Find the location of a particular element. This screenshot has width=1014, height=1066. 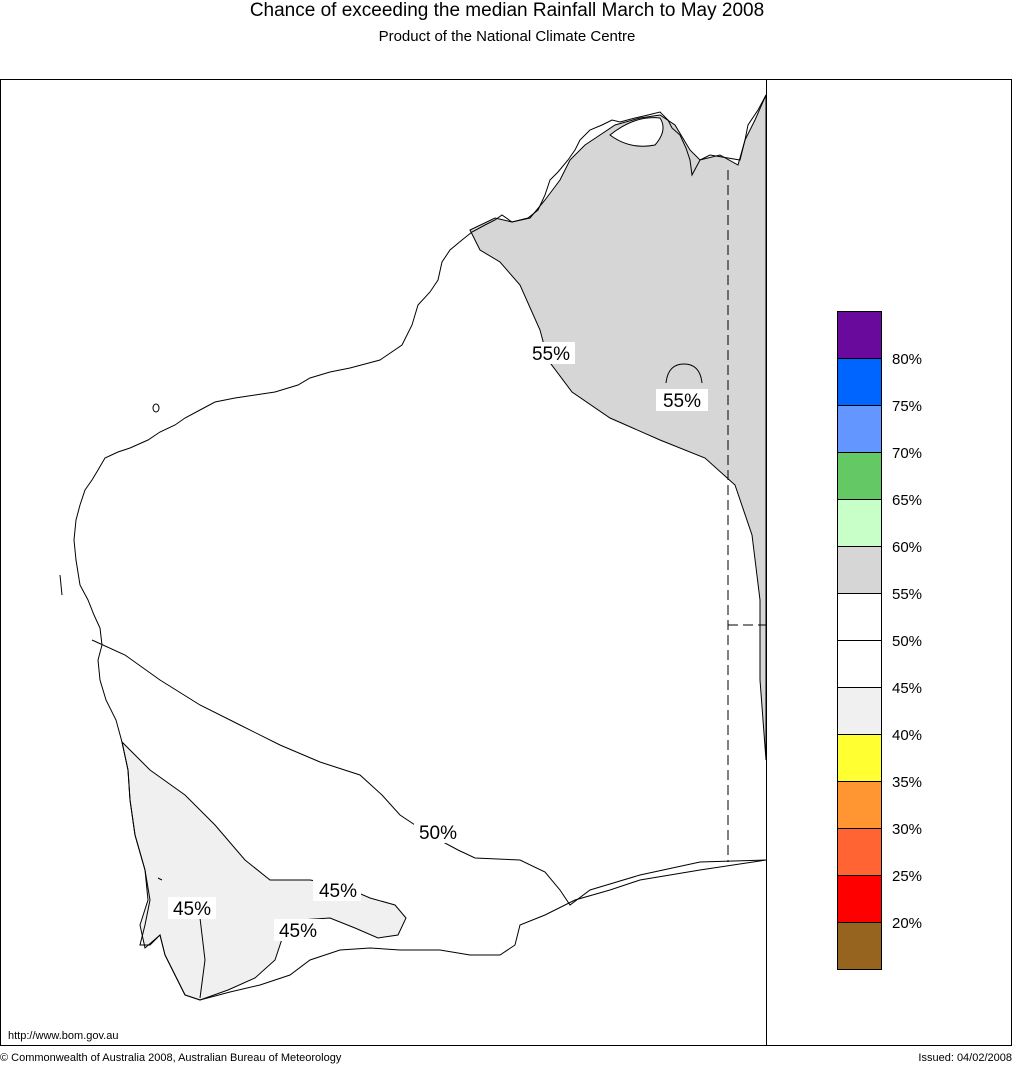

island-north is located at coordinates (156, 408).